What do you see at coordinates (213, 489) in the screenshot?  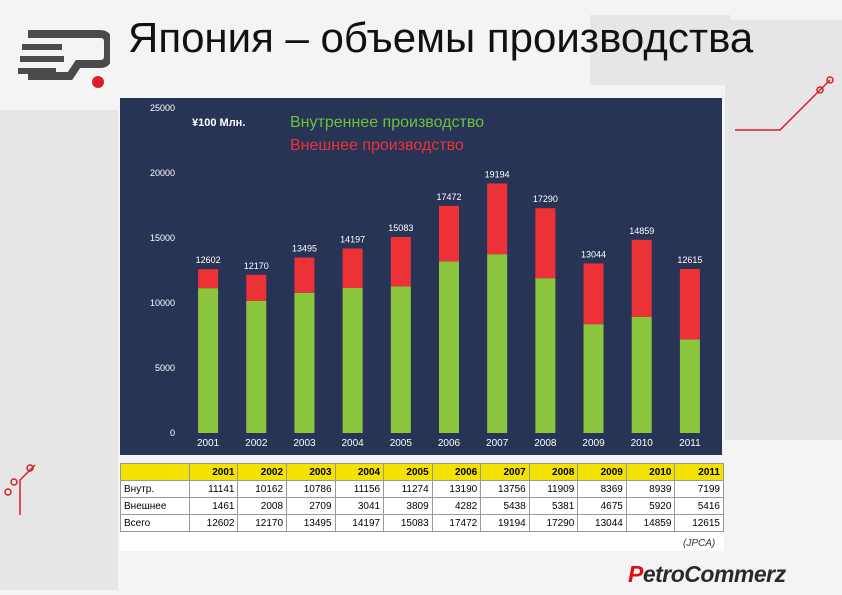 I see `table-cell: 11141` at bounding box center [213, 489].